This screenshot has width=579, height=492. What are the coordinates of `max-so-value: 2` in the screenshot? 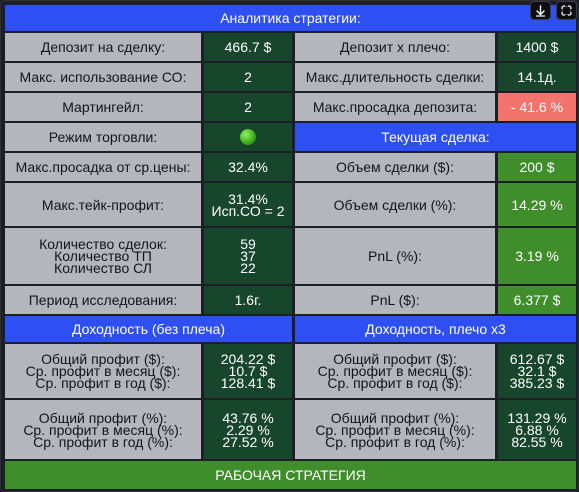 It's located at (248, 77).